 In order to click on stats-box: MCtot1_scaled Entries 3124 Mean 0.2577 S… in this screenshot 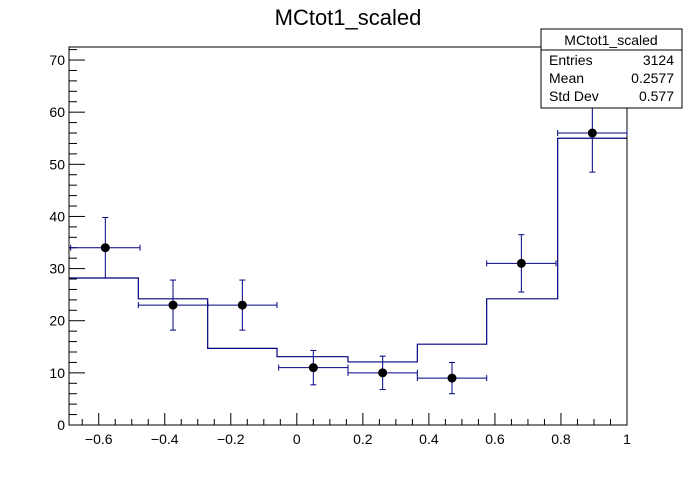, I will do `click(611, 68)`.